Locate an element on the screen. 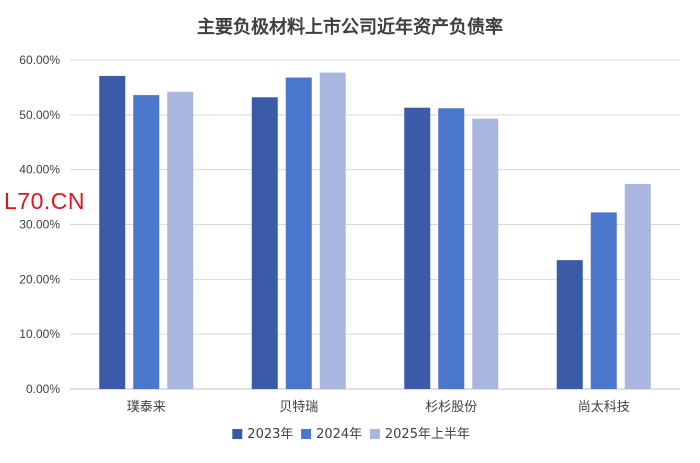 The height and width of the screenshot is (463, 700). watermark-logo: L70.CN is located at coordinates (44, 201).